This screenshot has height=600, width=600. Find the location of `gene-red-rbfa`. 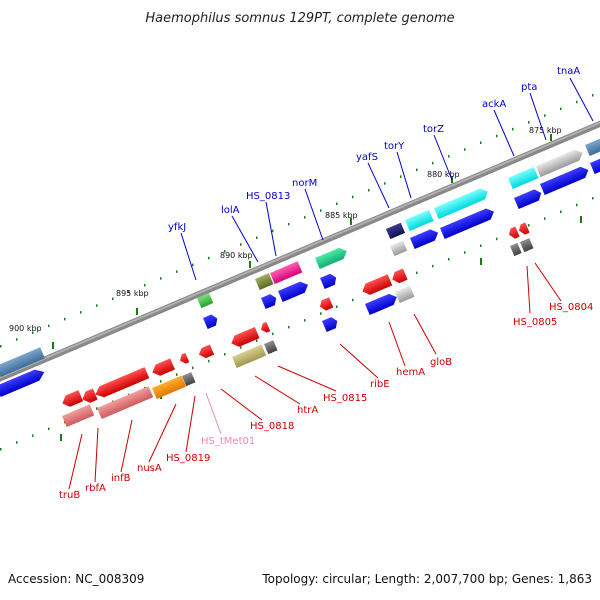

gene-red-rbfa is located at coordinates (89, 397).